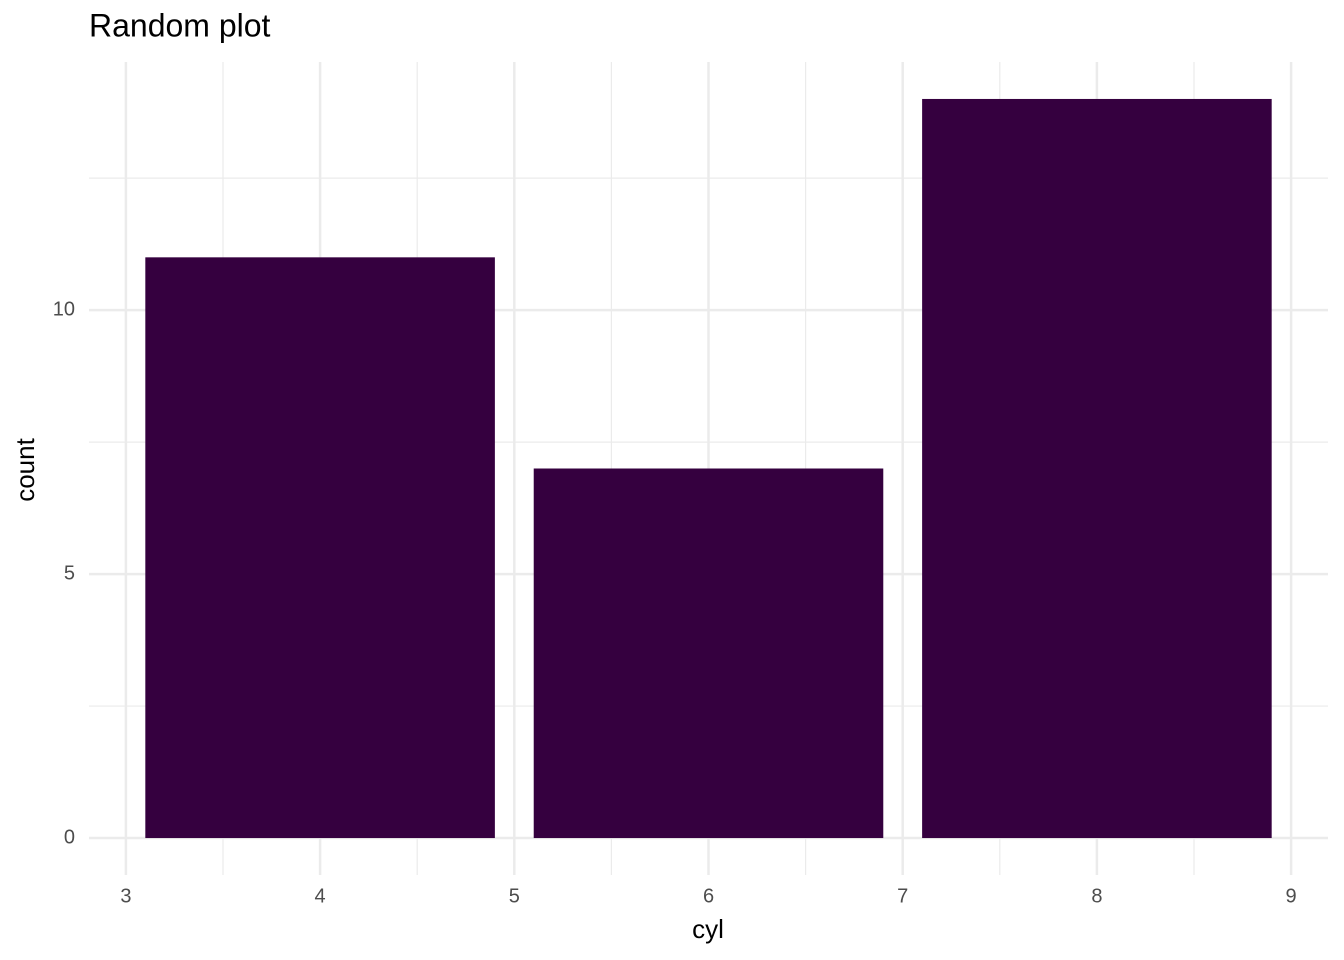  I want to click on y-tick-label: 0, so click(69, 837).